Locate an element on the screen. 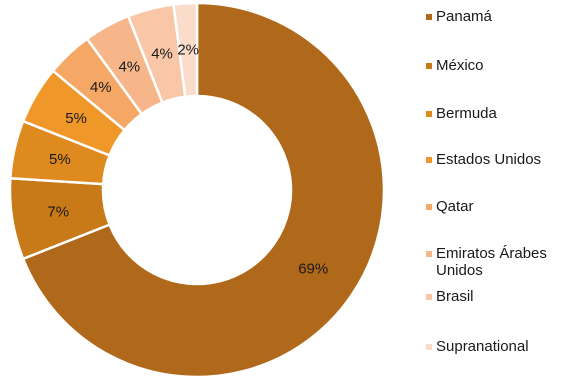 This screenshot has width=574, height=377. legend-item: Bermuda is located at coordinates (496, 113).